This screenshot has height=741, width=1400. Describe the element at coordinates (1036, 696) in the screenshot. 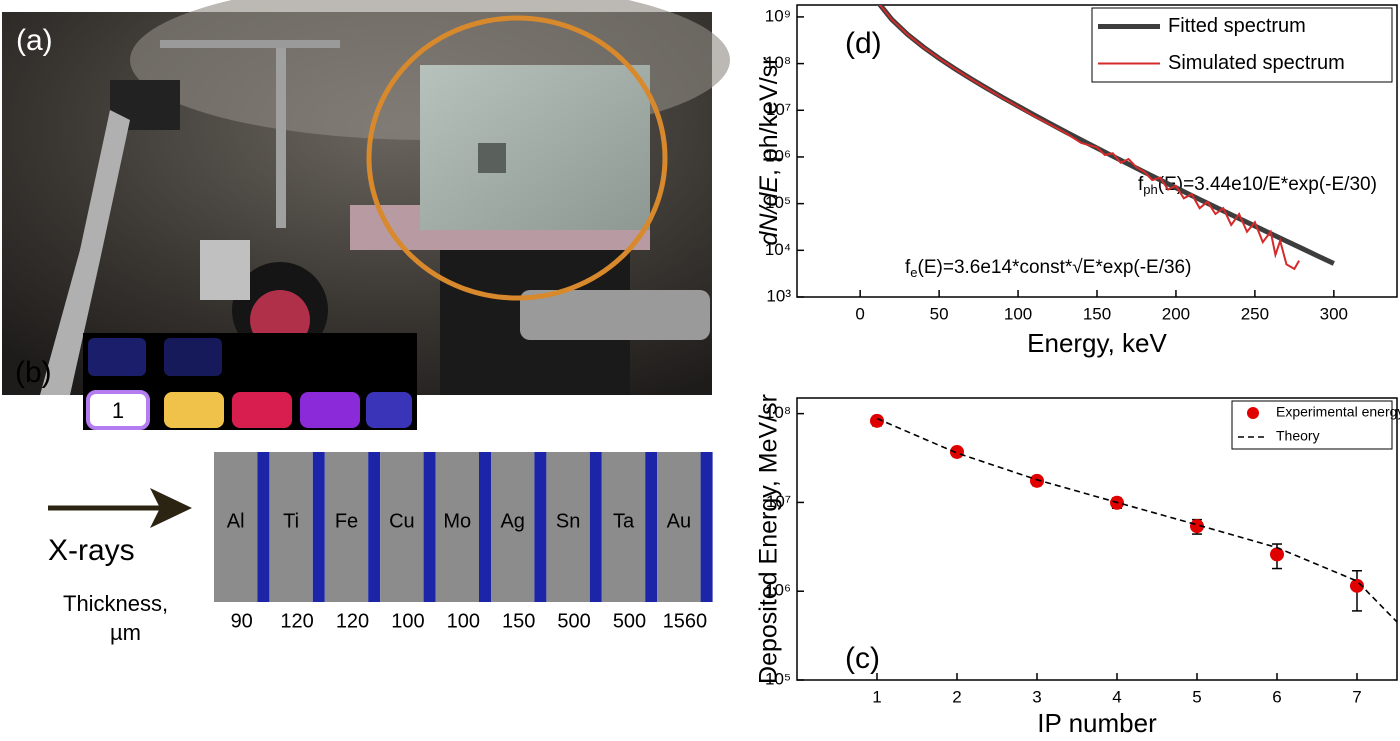

I see `x-tick-label: 3` at that location.